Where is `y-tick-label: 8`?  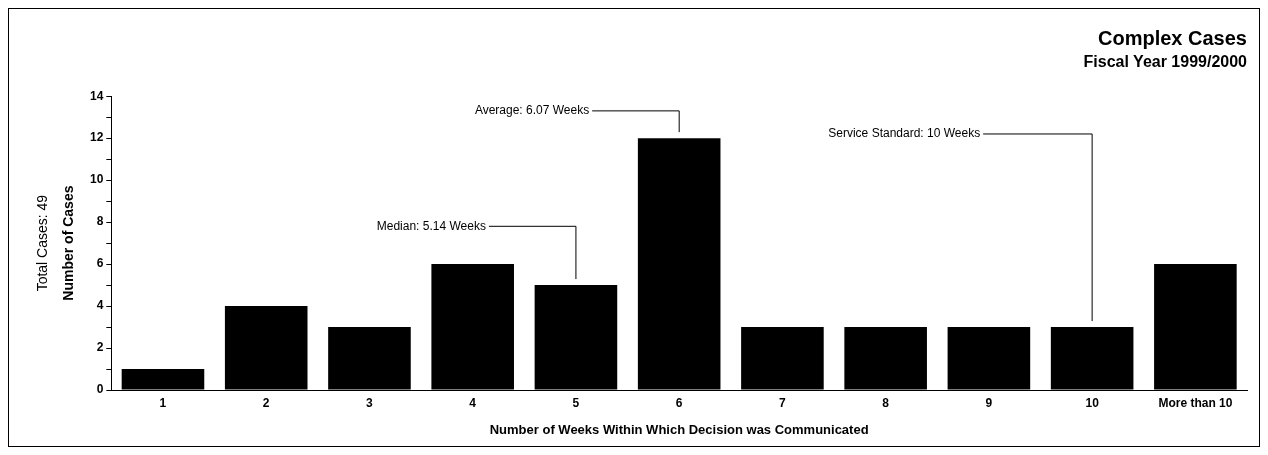 y-tick-label: 8 is located at coordinates (100, 221).